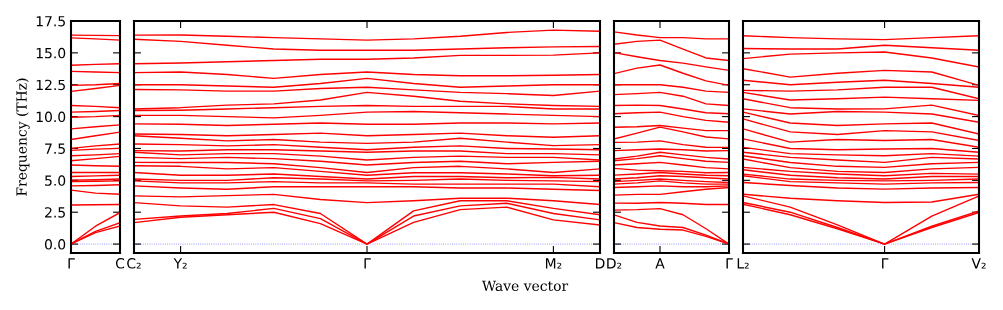  Describe the element at coordinates (50, 85) in the screenshot. I see `y-tick-label: 12.5` at that location.